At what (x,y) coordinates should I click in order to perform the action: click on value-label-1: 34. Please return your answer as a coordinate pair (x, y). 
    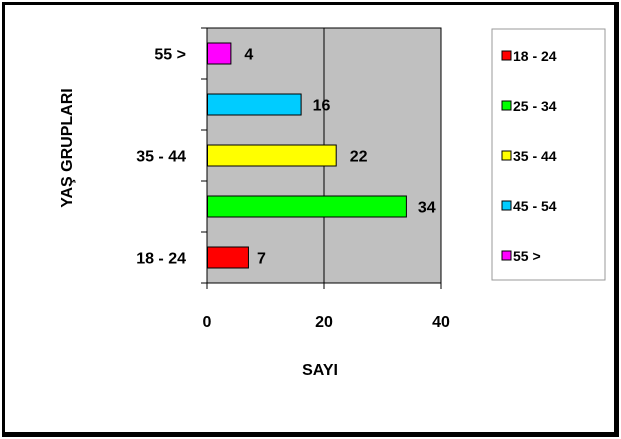
    Looking at the image, I should click on (427, 208).